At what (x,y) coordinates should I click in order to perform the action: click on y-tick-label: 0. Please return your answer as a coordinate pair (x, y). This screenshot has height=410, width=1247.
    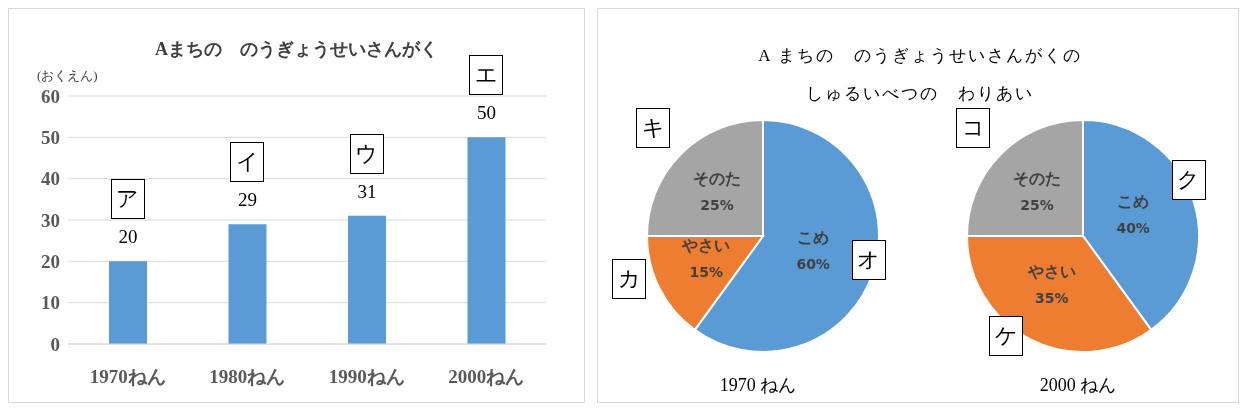
    Looking at the image, I should click on (55, 344).